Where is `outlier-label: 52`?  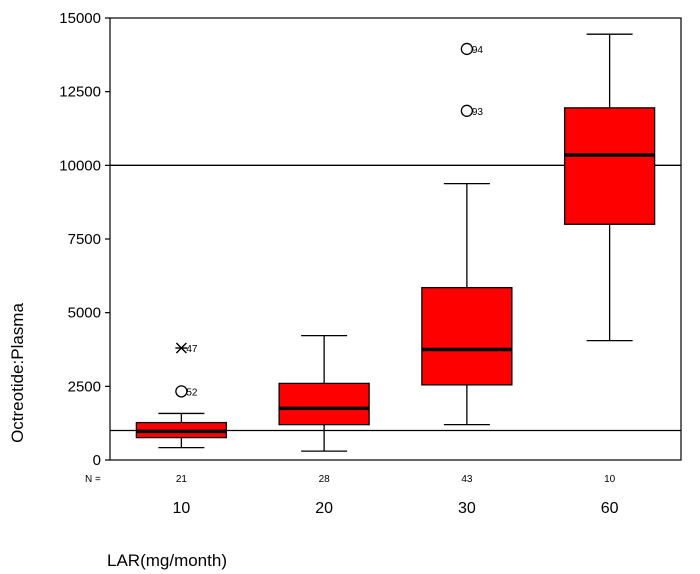 outlier-label: 52 is located at coordinates (192, 392).